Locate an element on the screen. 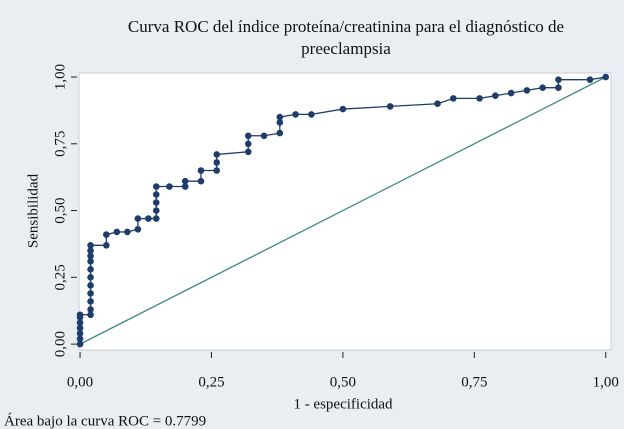  y-tick-label: 0,75 is located at coordinates (60, 144).